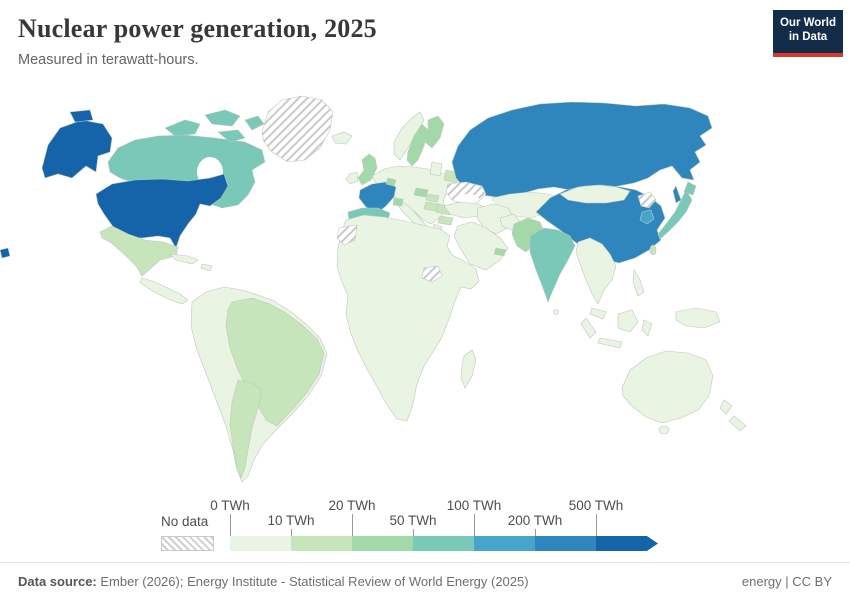  What do you see at coordinates (197, 28) in the screenshot?
I see `page-title: Nuclear power generation, 2025` at bounding box center [197, 28].